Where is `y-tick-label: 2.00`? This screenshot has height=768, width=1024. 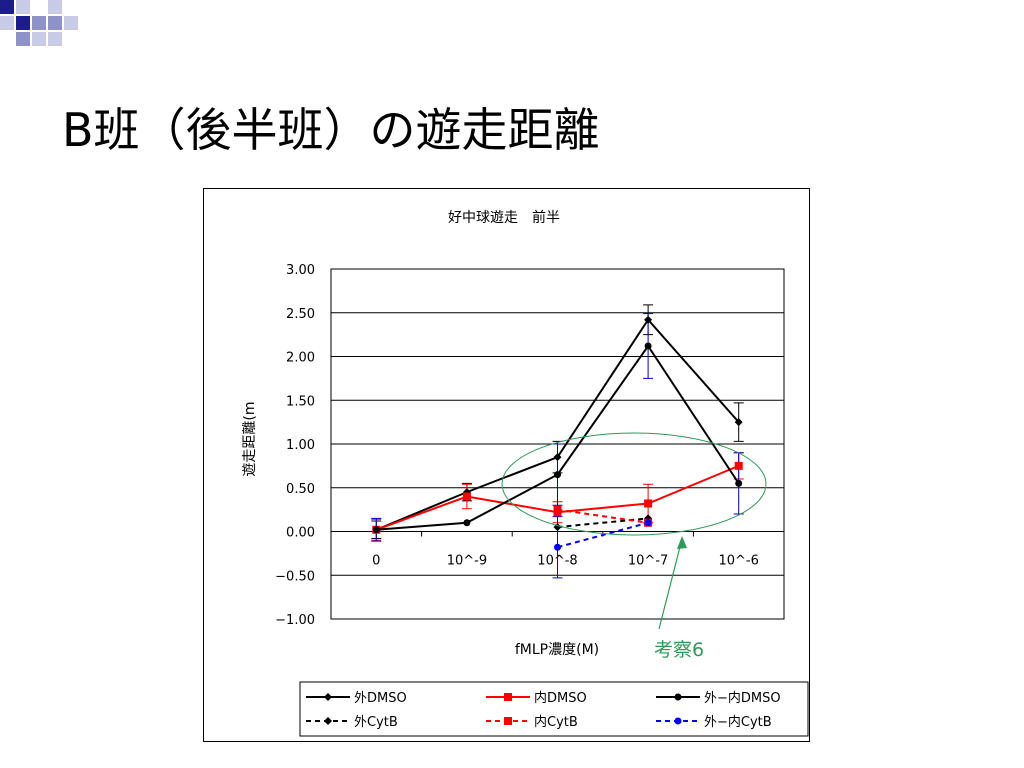
y-tick-label: 2.00 is located at coordinates (300, 358).